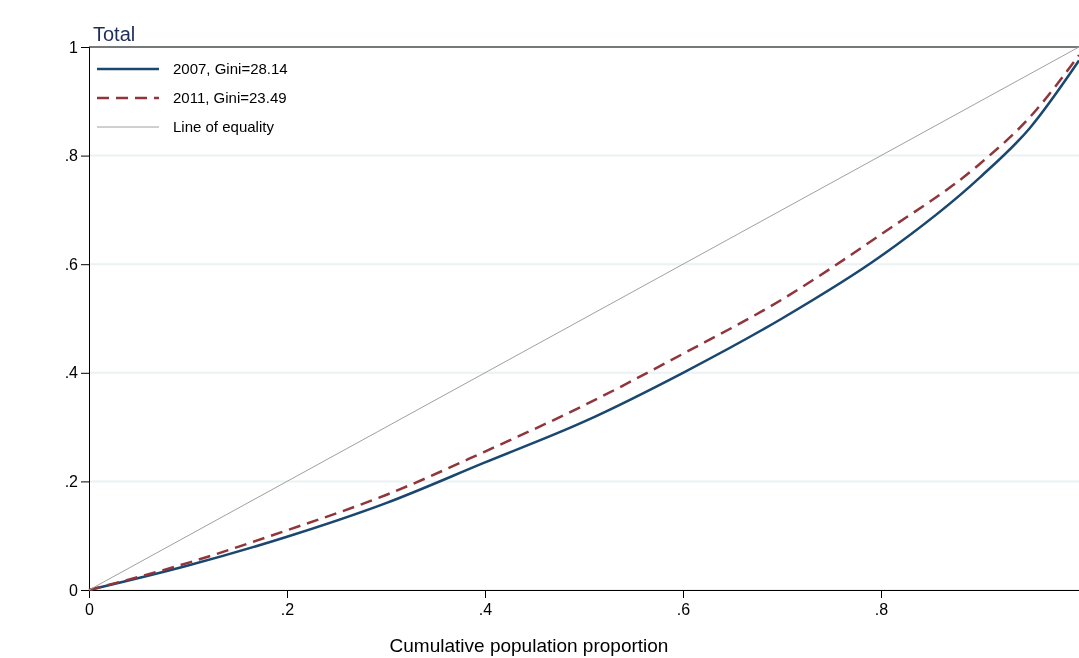 The width and height of the screenshot is (1079, 658). Describe the element at coordinates (529, 645) in the screenshot. I see `x-axis-title: Cumulative population proportion` at that location.